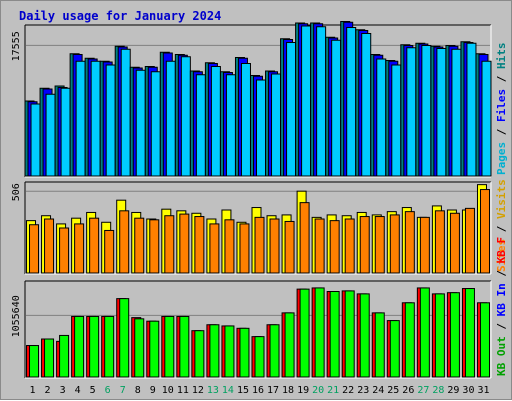  Describe the element at coordinates (333, 390) in the screenshot. I see `x-tick-label-day-21: 21` at that location.